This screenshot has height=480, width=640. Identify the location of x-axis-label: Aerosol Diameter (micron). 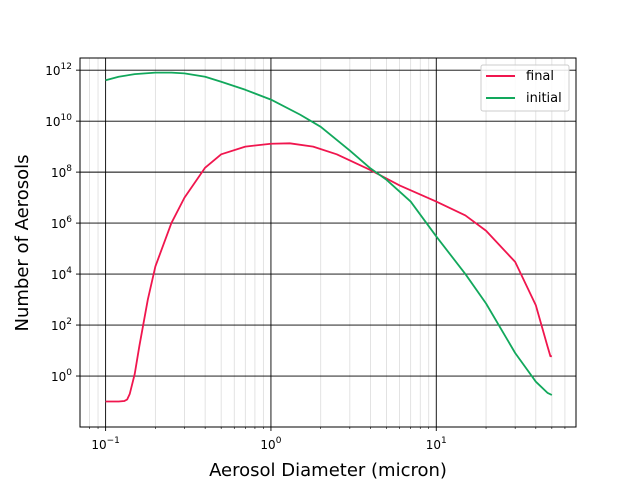
(328, 470).